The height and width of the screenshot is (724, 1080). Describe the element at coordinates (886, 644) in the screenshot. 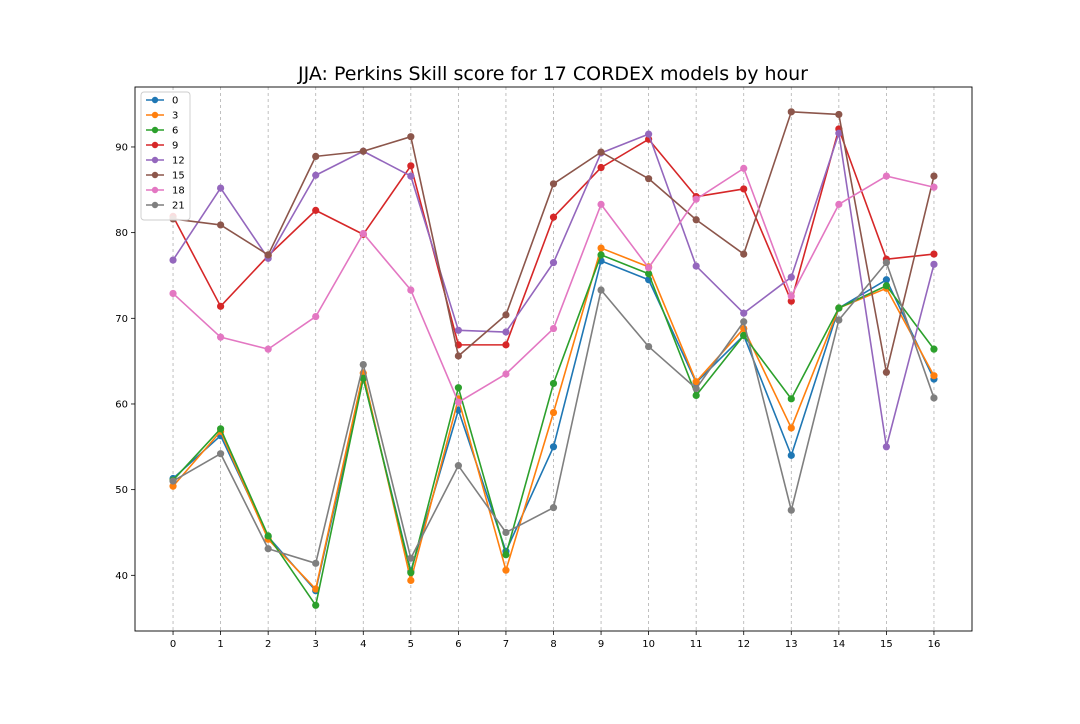

I see `x-tick-label: 15` at that location.